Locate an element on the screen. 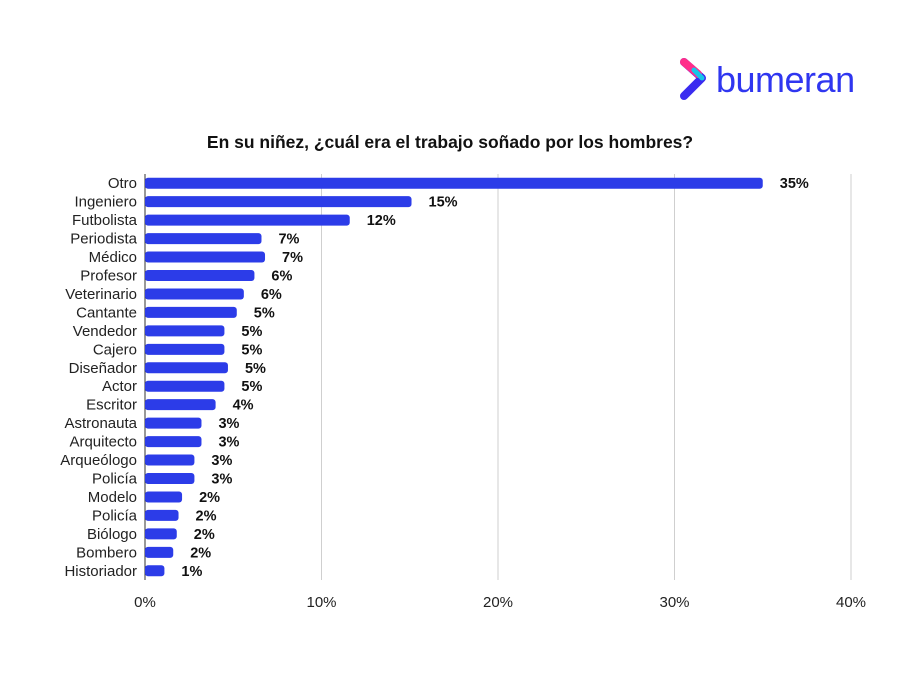  x-tick-label: 10% is located at coordinates (321, 602).